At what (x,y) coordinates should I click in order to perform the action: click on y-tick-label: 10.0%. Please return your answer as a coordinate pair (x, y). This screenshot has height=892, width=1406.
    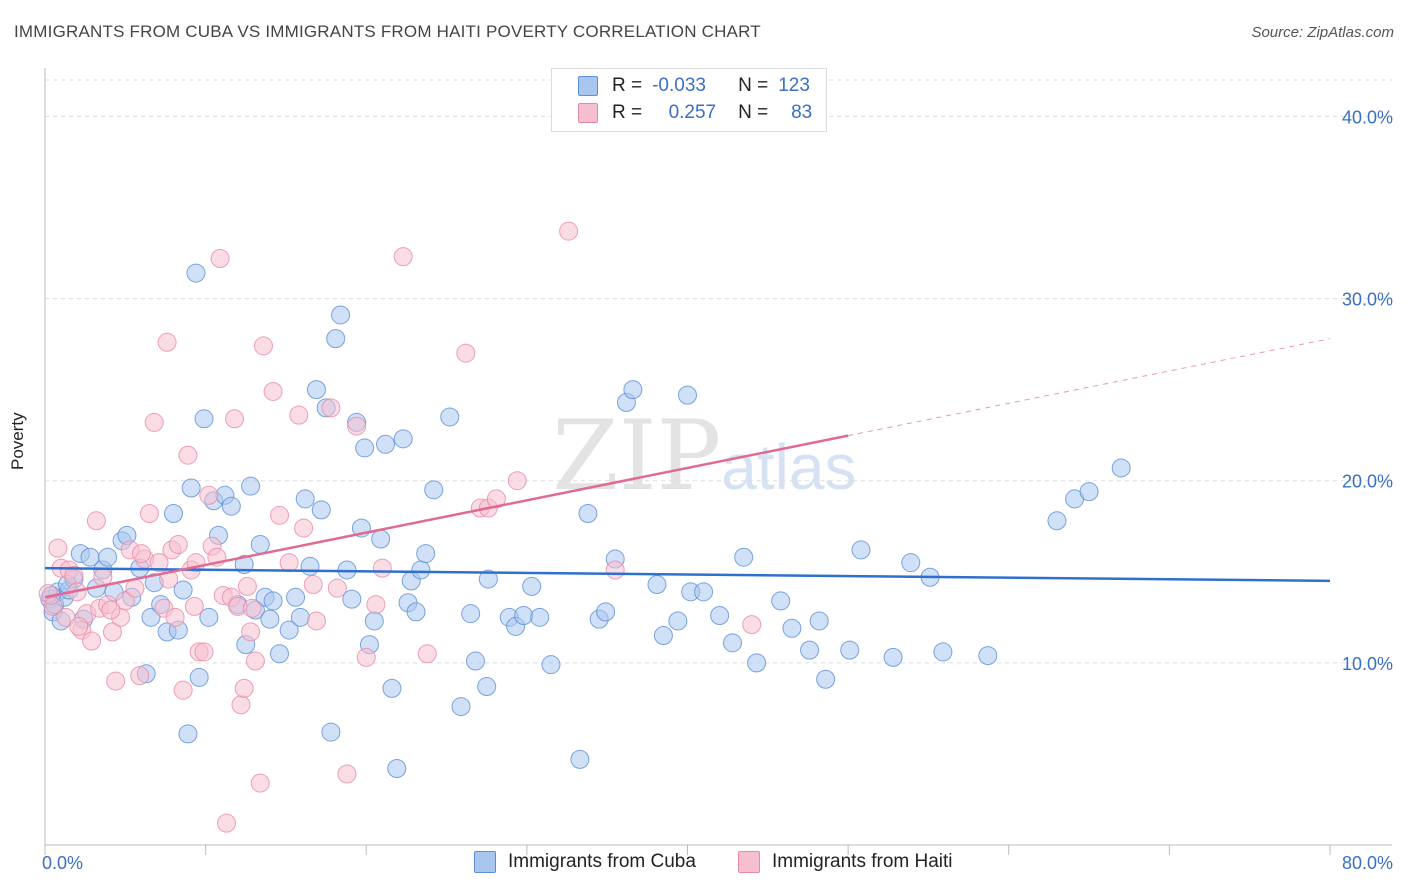
    Looking at the image, I should click on (1367, 664).